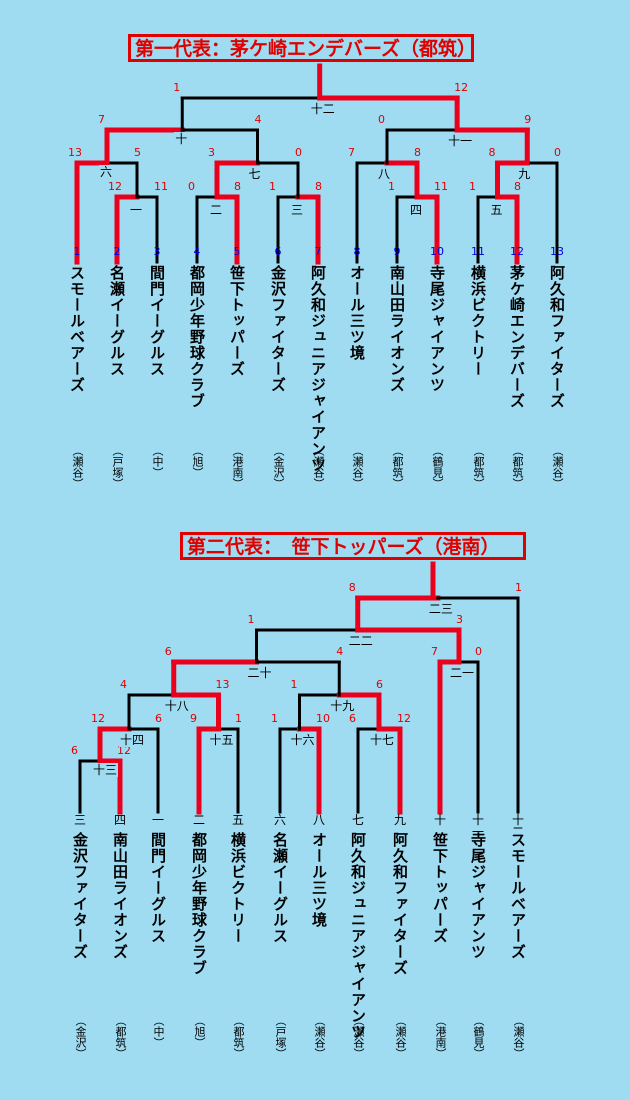  Describe the element at coordinates (158, 888) in the screenshot. I see `team-name: 間門イーグルス` at that location.